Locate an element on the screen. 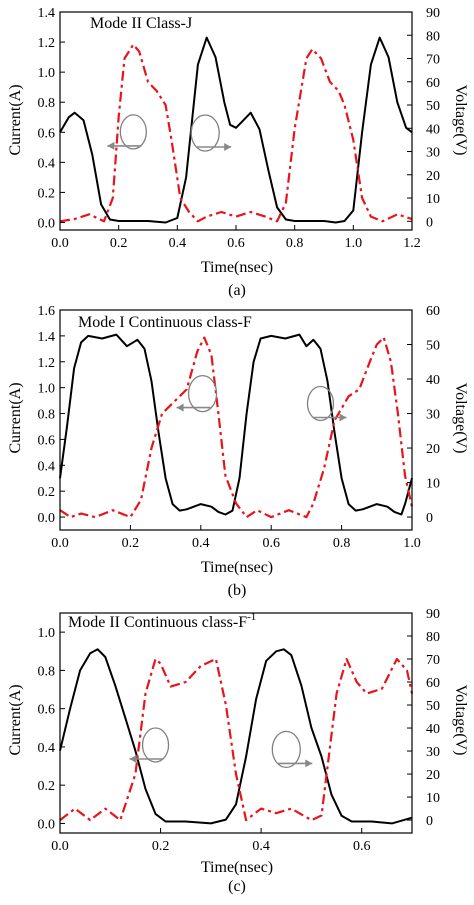  chart-a-panel-label: (a) is located at coordinates (237, 290).